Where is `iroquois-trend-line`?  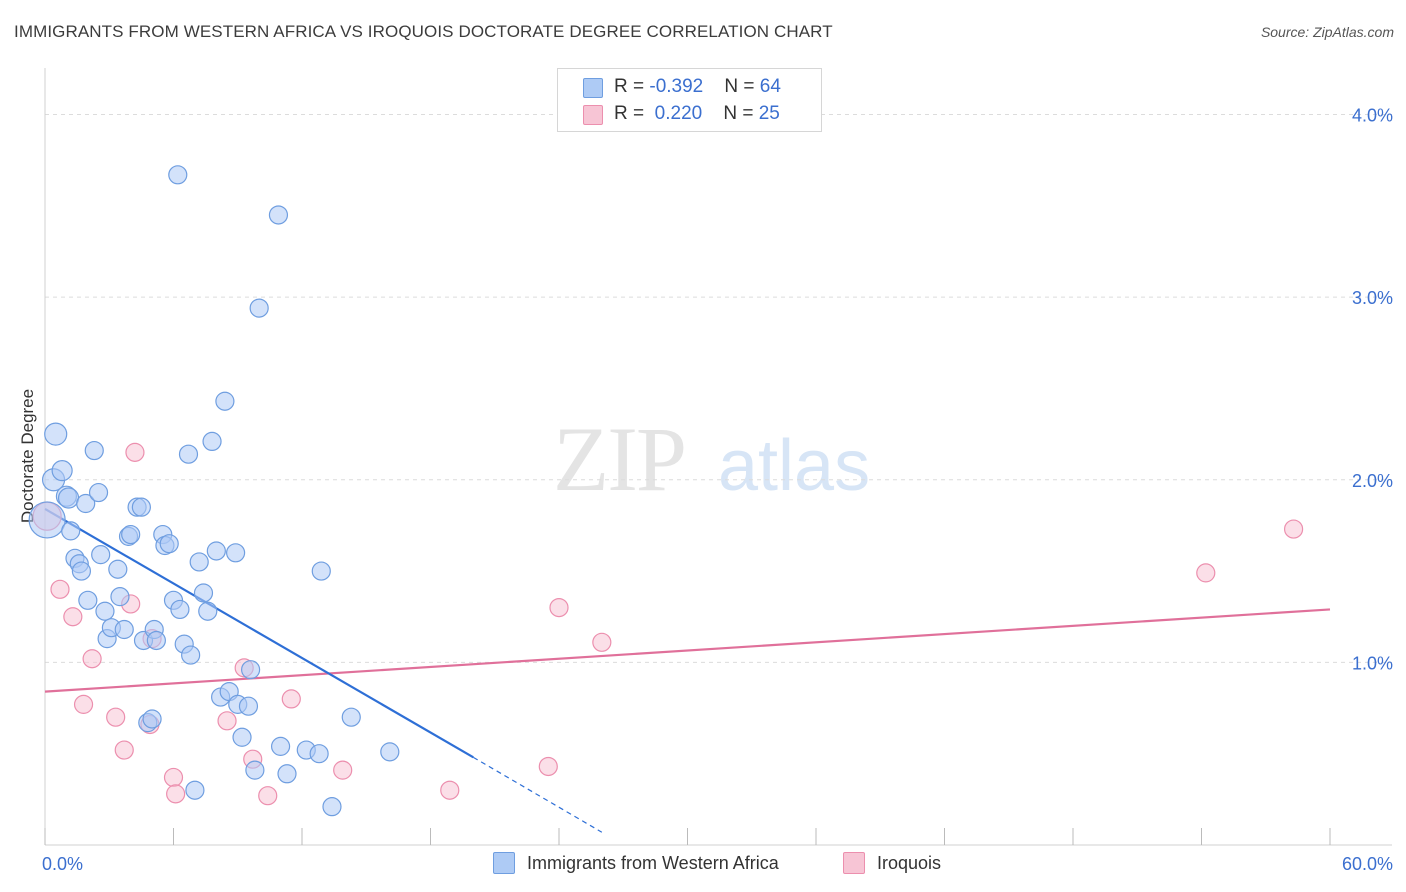 iroquois-trend-line is located at coordinates (687, 650).